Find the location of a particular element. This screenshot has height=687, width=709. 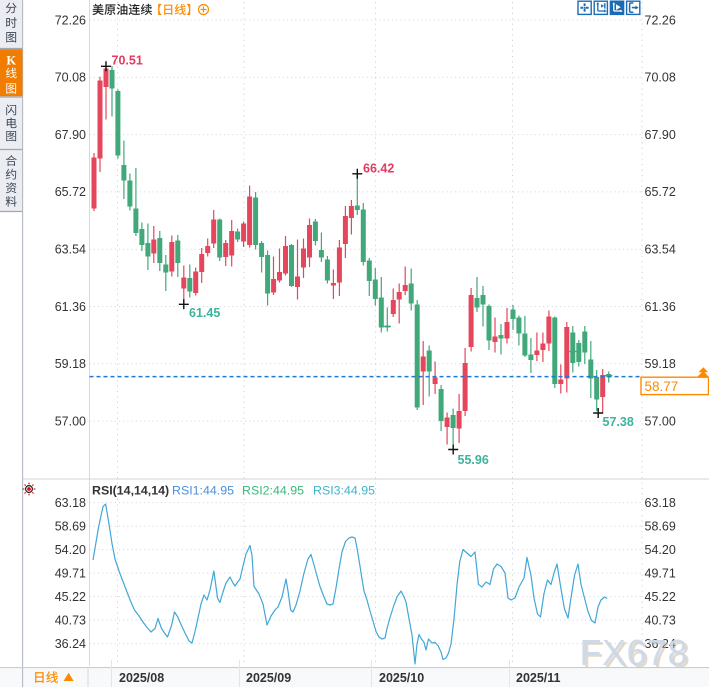

svg-text: 66.42 is located at coordinates (378, 169).